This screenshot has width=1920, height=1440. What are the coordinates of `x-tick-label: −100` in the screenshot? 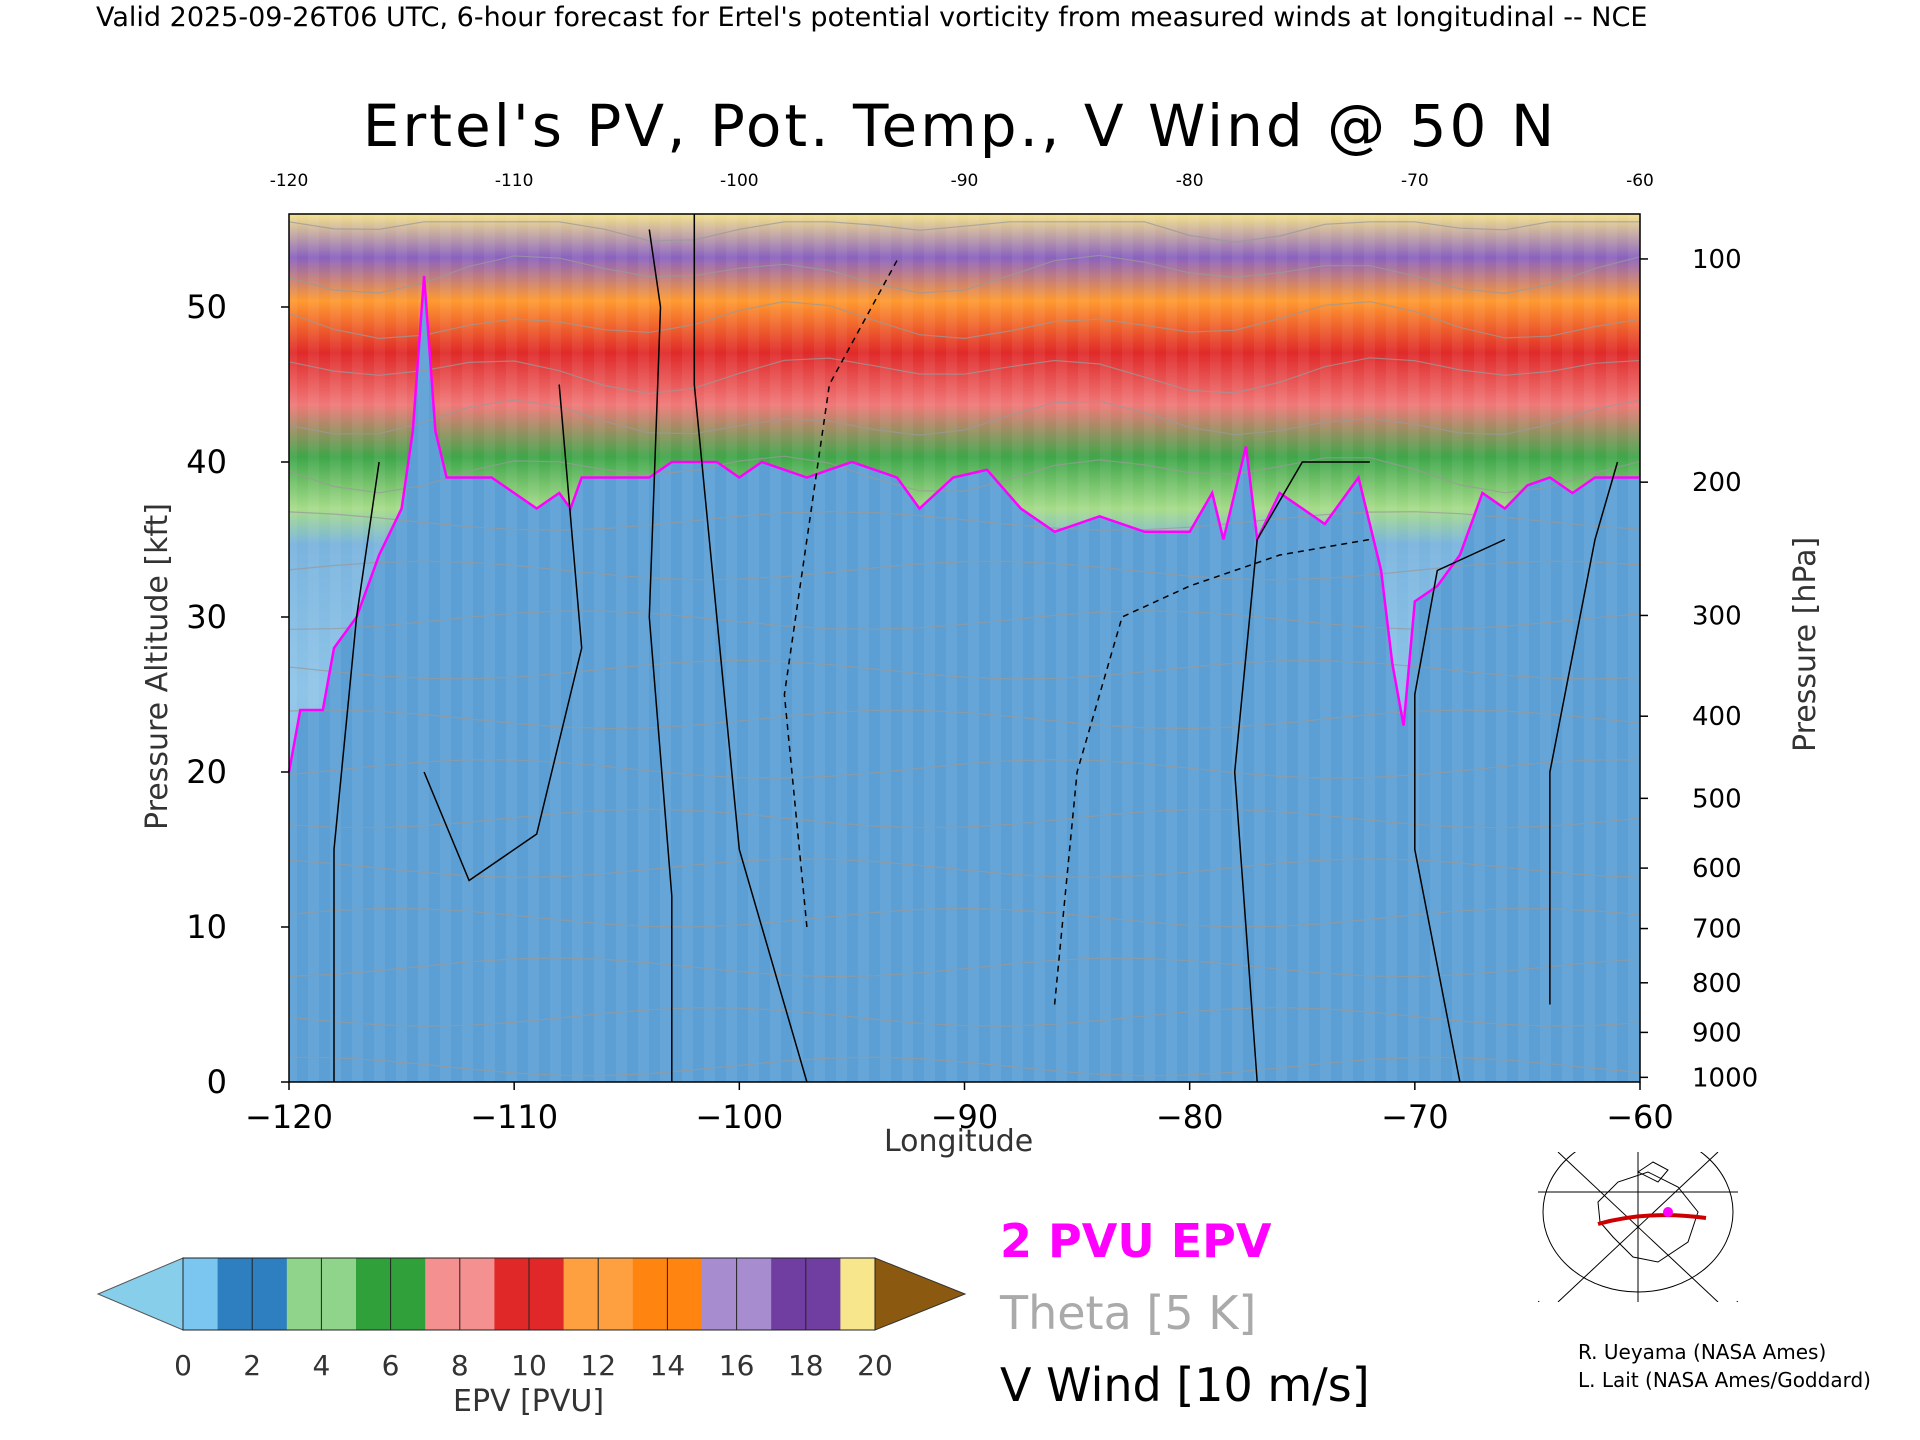 It's located at (739, 1117).